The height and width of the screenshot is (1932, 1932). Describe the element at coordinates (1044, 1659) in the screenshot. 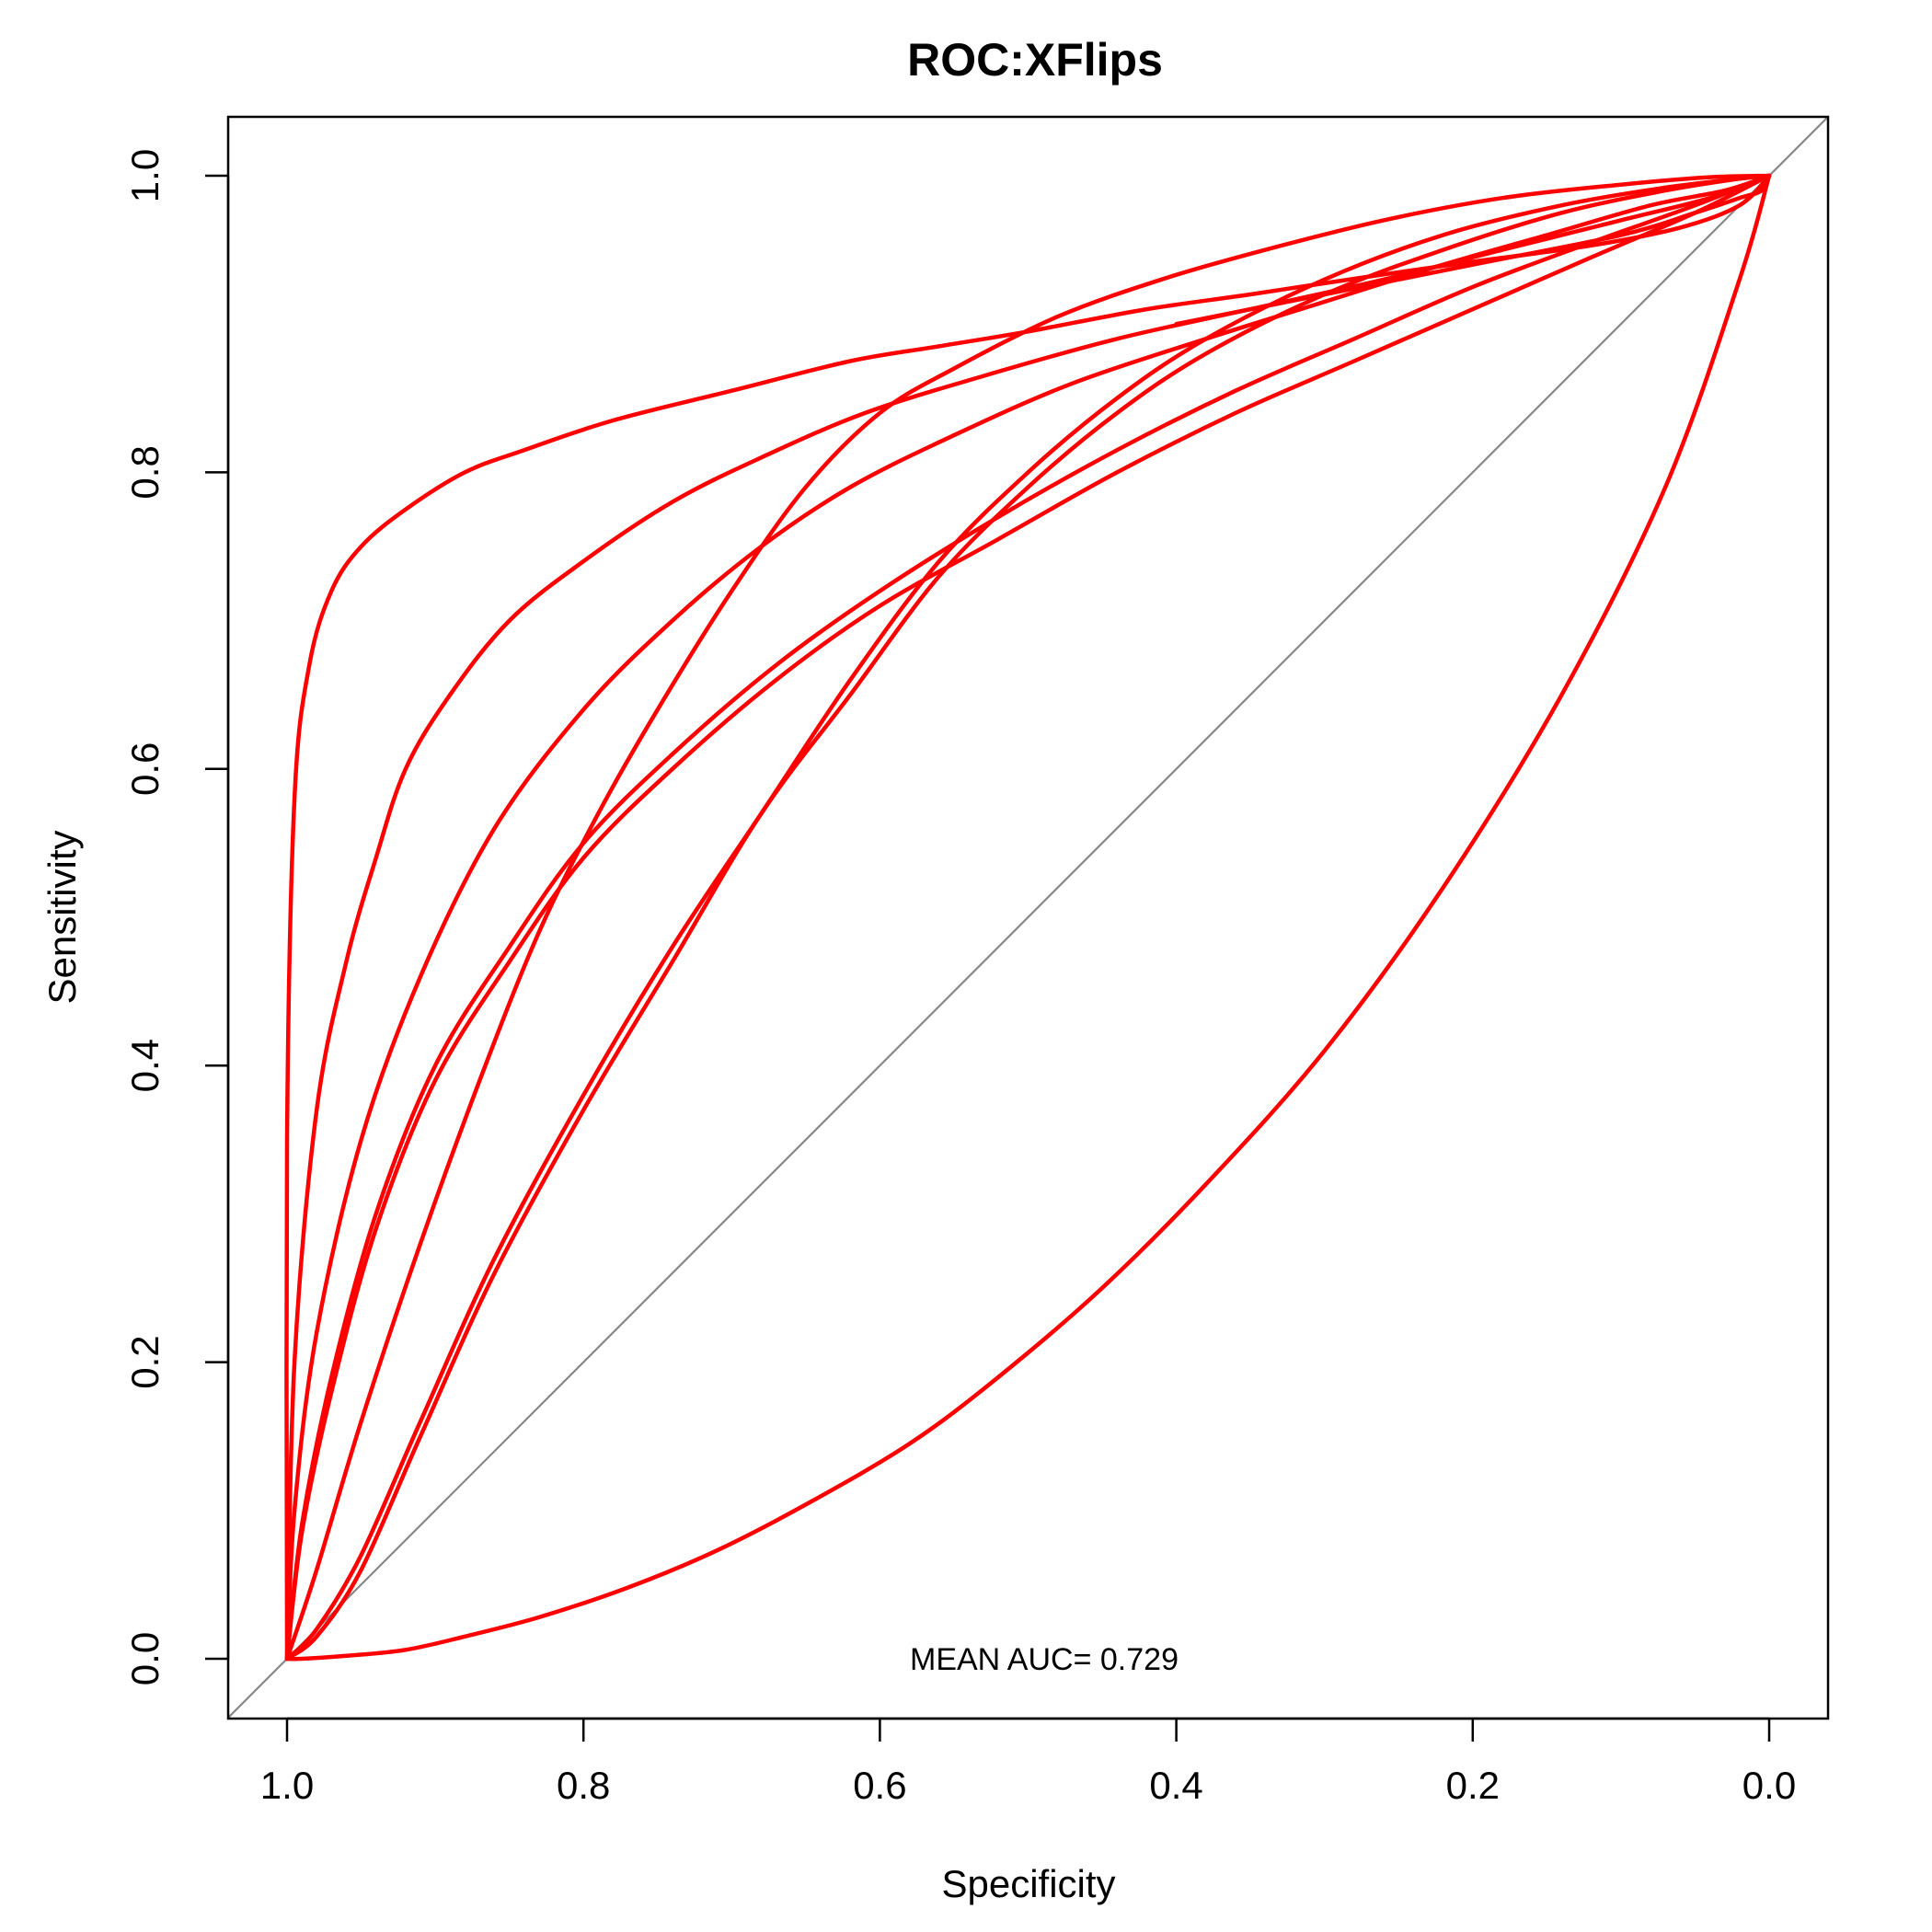

I see `mean-auc-annotation: MEAN AUC= 0.729` at that location.